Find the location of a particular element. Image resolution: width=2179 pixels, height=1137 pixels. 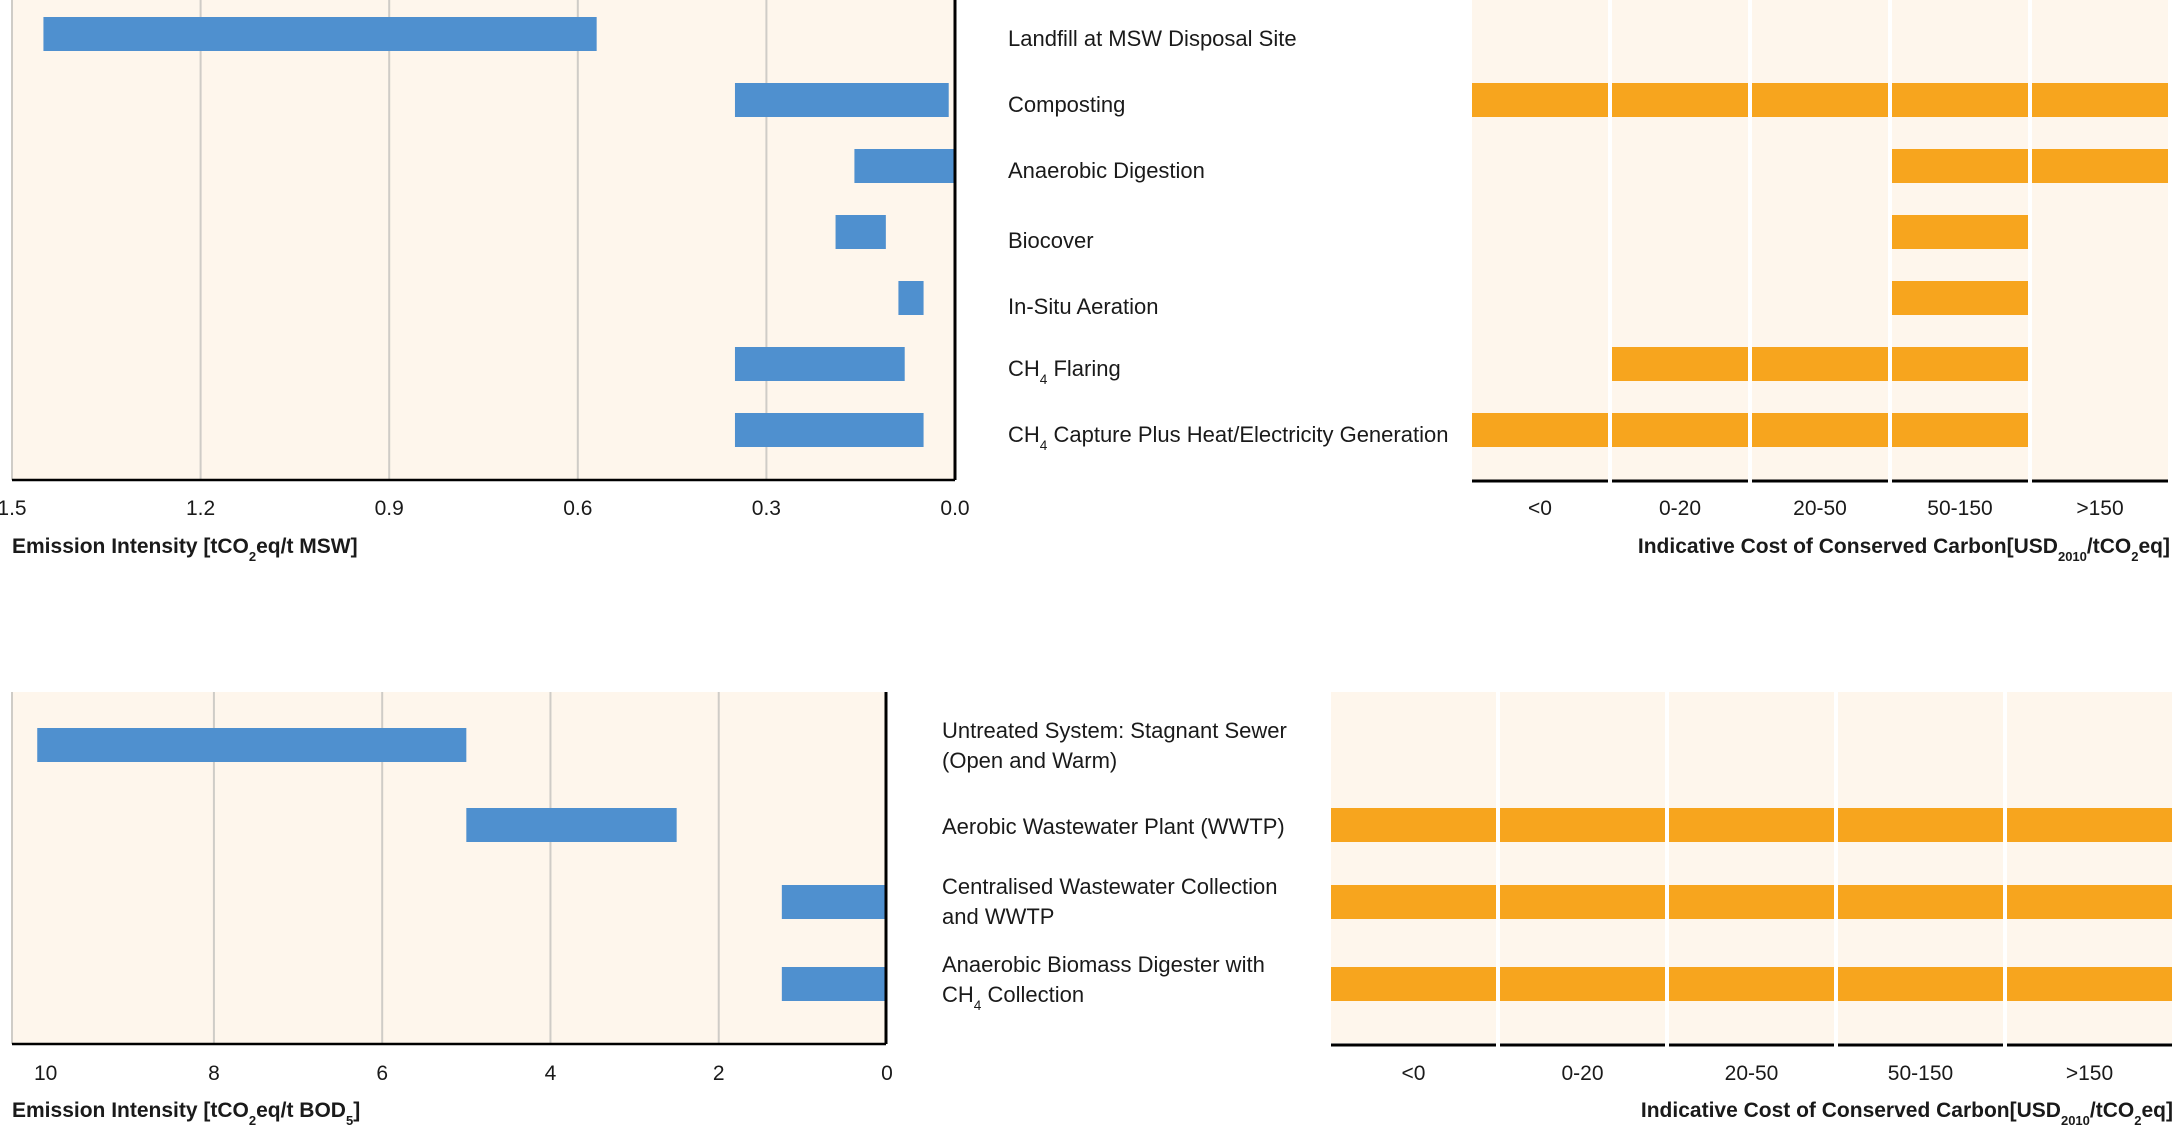

x-tick-label: 0.9 is located at coordinates (389, 508).